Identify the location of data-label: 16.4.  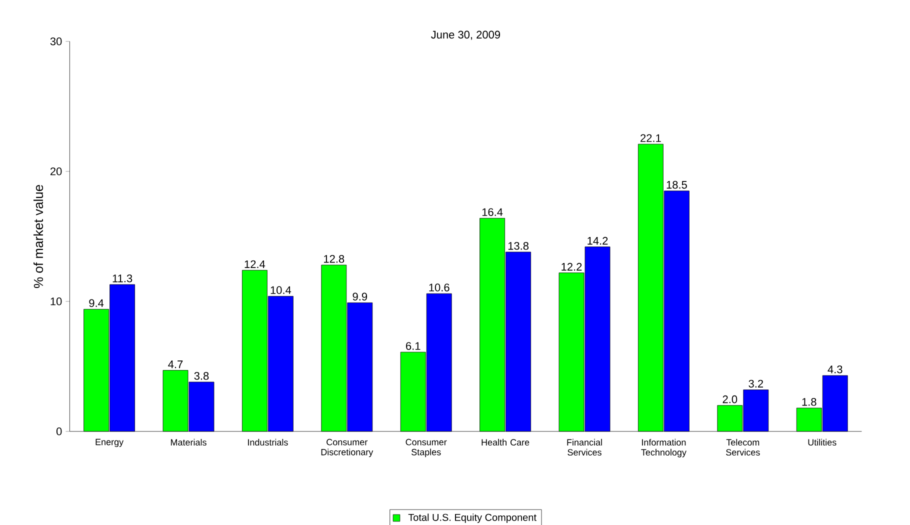
(492, 212).